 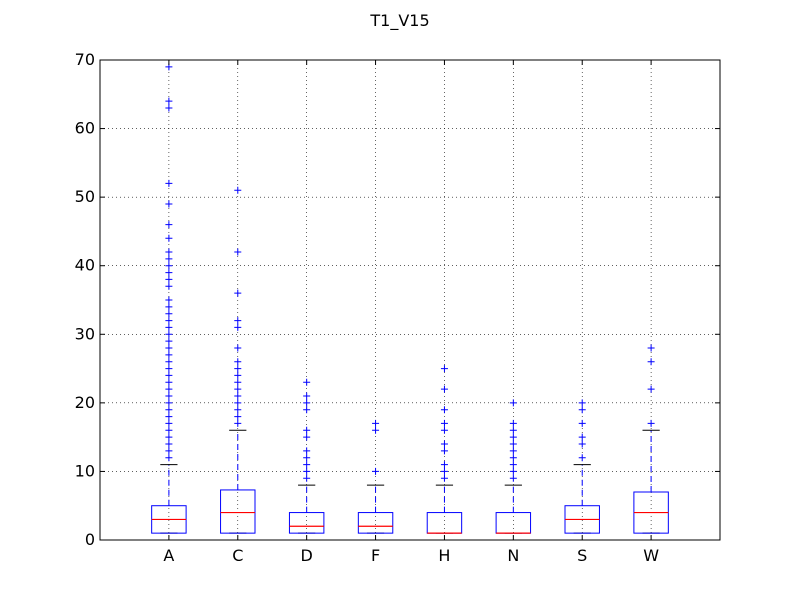 What do you see at coordinates (651, 439) in the screenshot?
I see `box-W` at bounding box center [651, 439].